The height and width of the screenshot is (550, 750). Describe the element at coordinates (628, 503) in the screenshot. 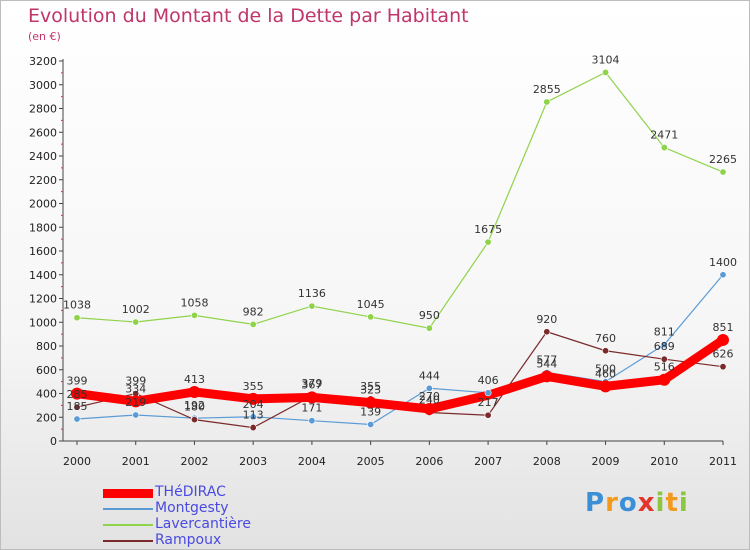

I see `logo-letter: o` at that location.